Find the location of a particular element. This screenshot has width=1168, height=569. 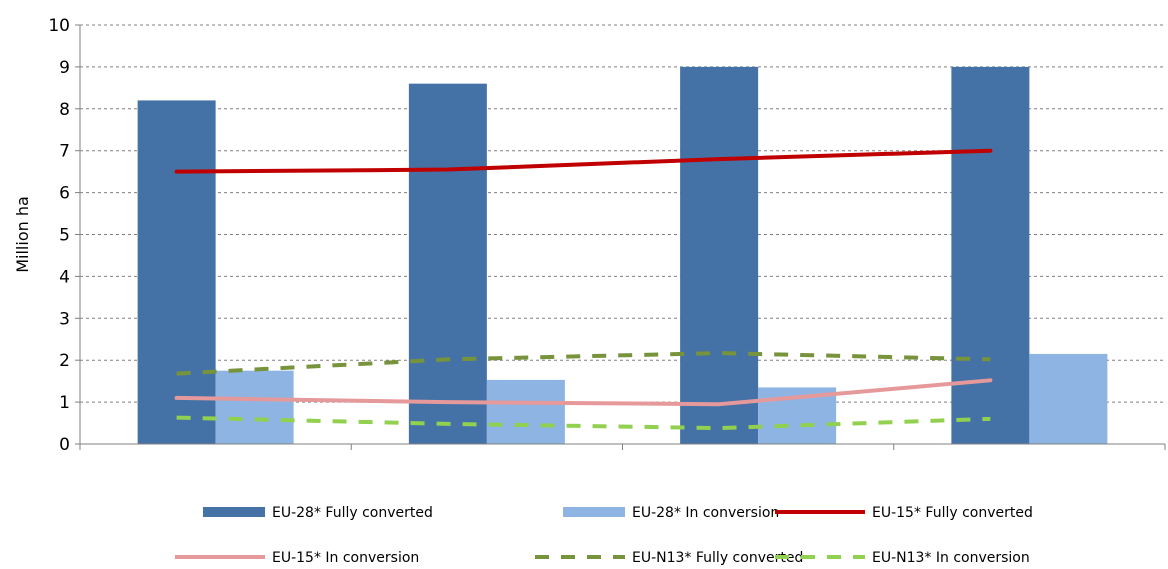

legend-item: EU-15* Fully converted is located at coordinates (904, 513).